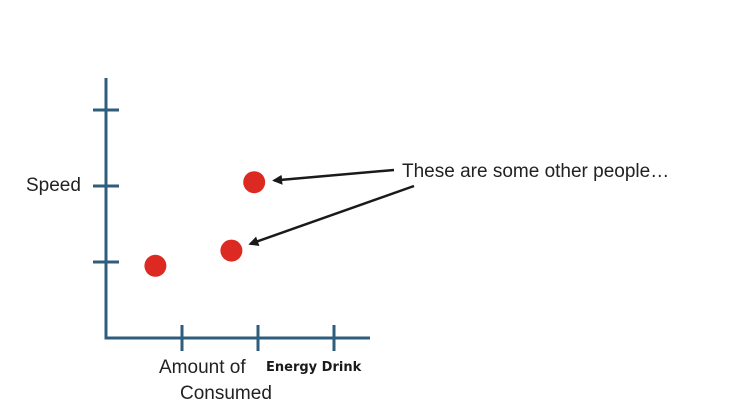  Describe the element at coordinates (314, 367) in the screenshot. I see `x-axis-label-emphasis: Energy Drink` at that location.